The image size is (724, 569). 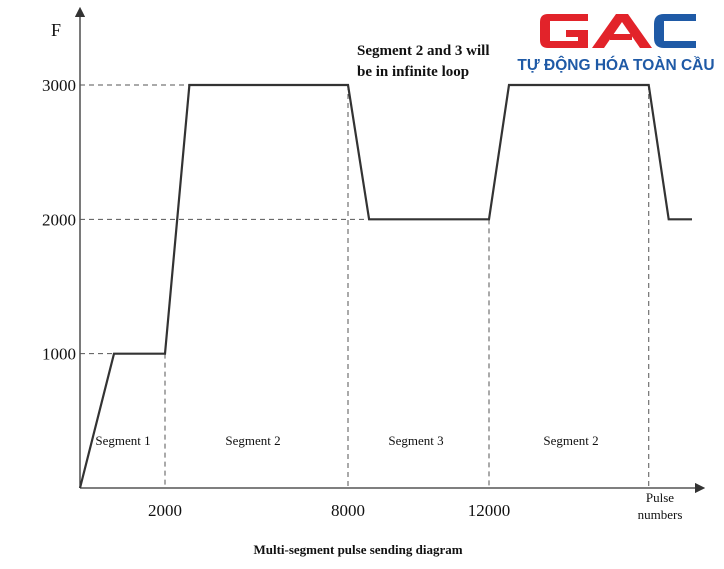 I want to click on x-tick-label: 8000, so click(x=348, y=510).